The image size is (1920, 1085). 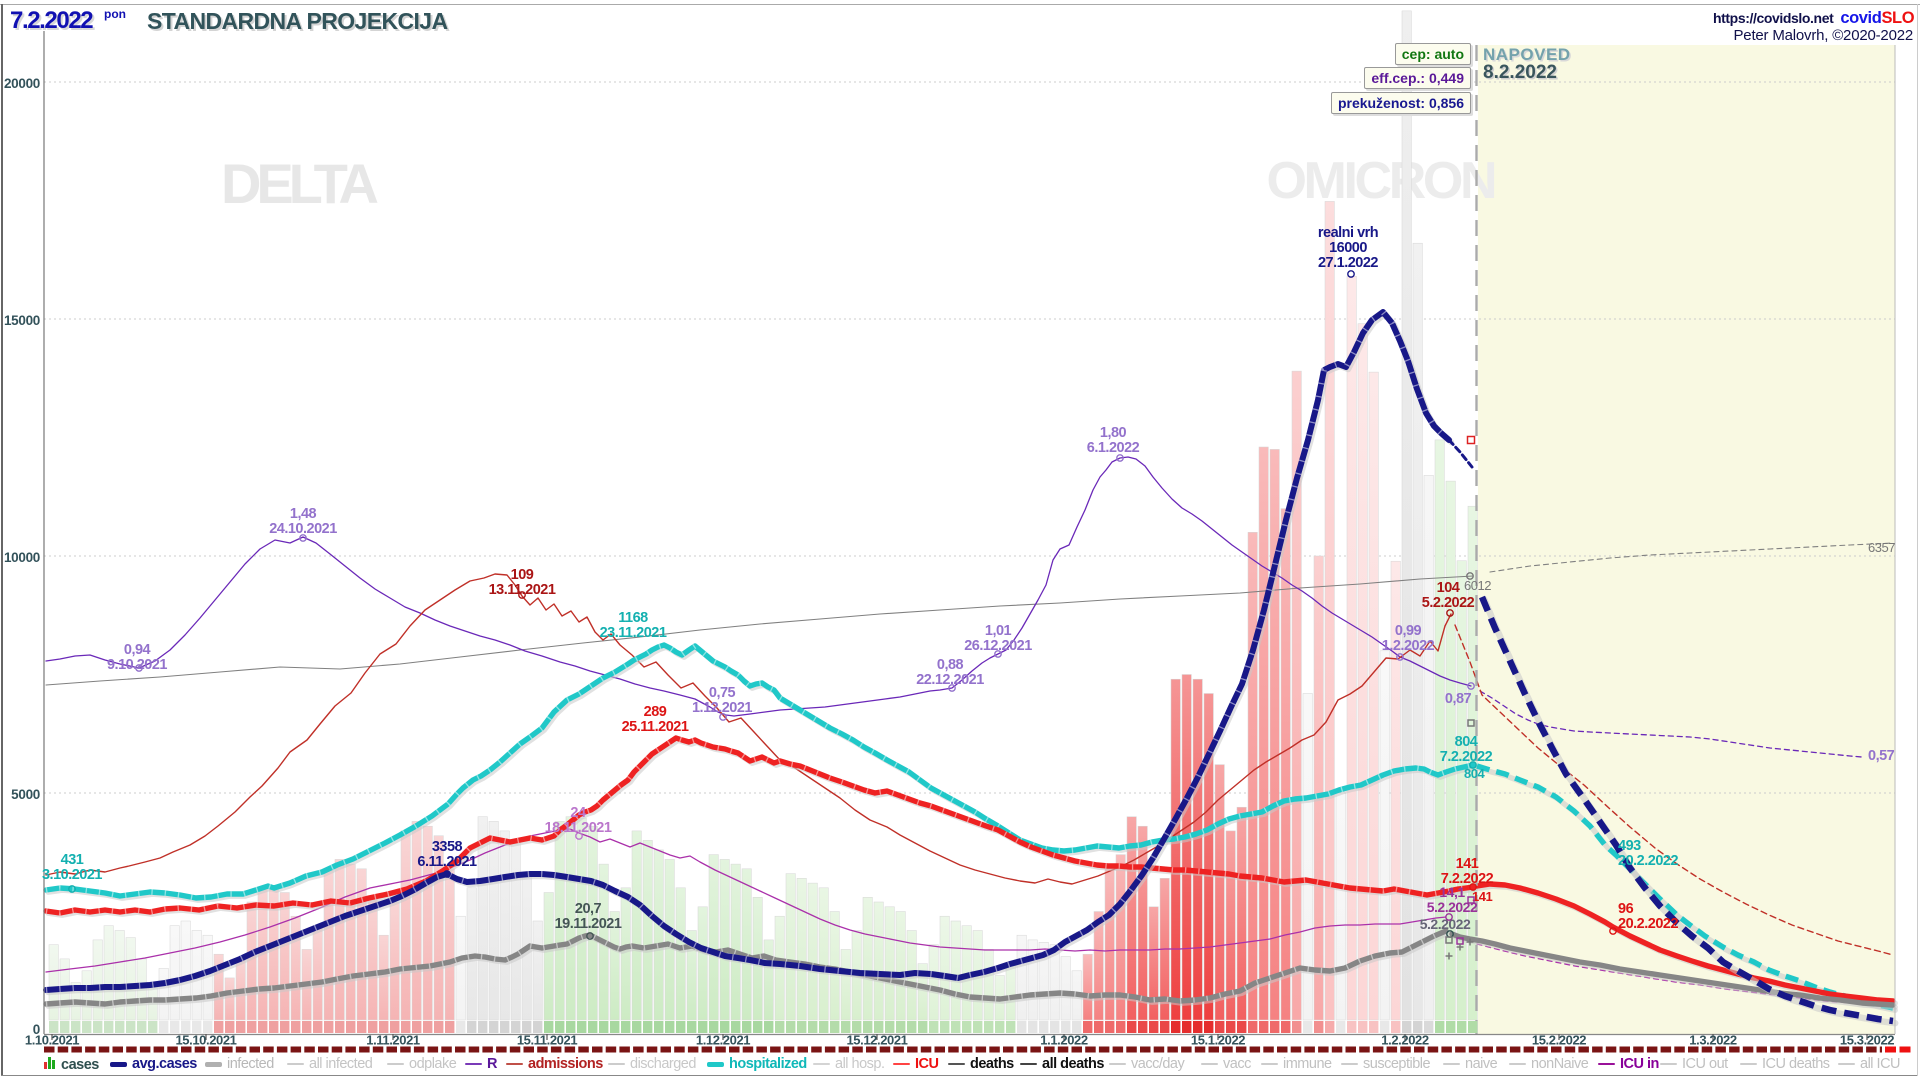 I want to click on svg-text: 3358, so click(x=447, y=847).